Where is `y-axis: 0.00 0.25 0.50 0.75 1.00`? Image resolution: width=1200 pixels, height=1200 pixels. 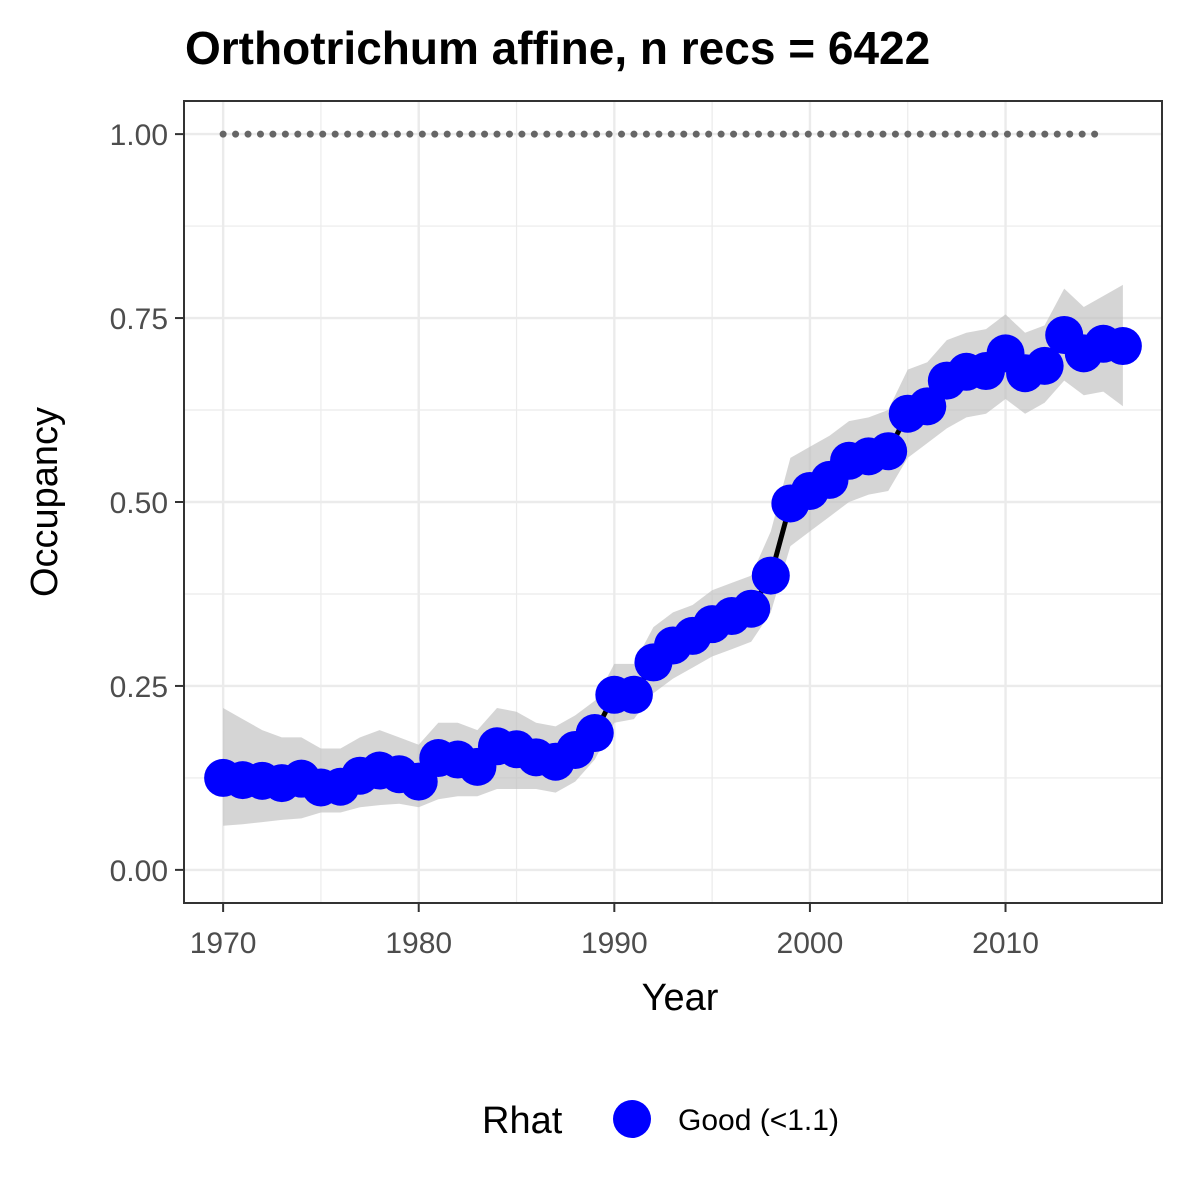 y-axis: 0.00 0.25 0.50 0.75 1.00 is located at coordinates (147, 503).